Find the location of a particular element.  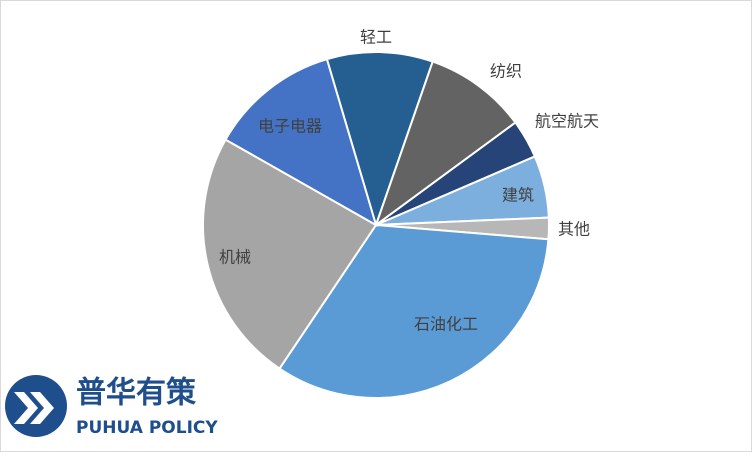

slice-label: 纺织 is located at coordinates (506, 71).